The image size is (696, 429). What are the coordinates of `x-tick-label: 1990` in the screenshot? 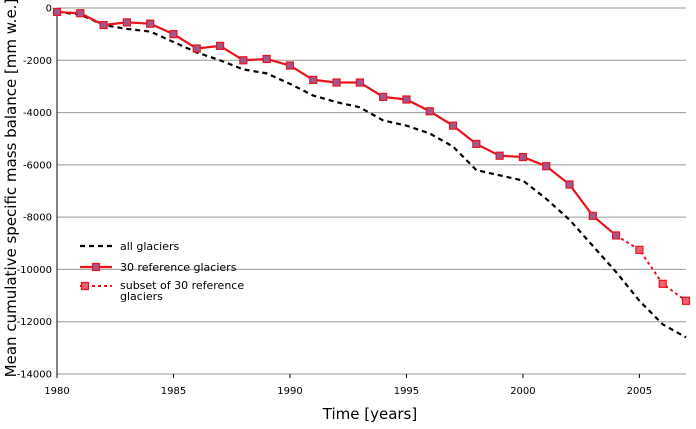 It's located at (289, 391).